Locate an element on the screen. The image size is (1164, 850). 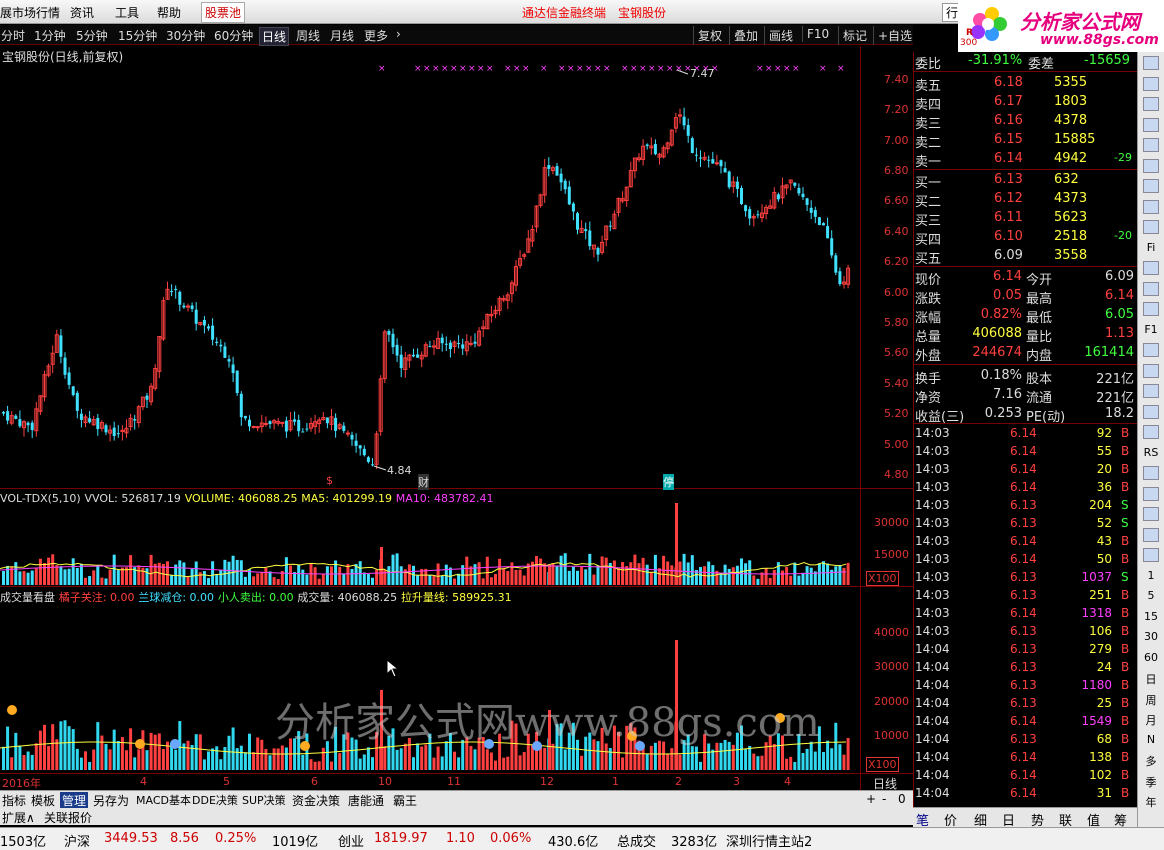
toolbar-button: F1 is located at coordinates (1151, 329).